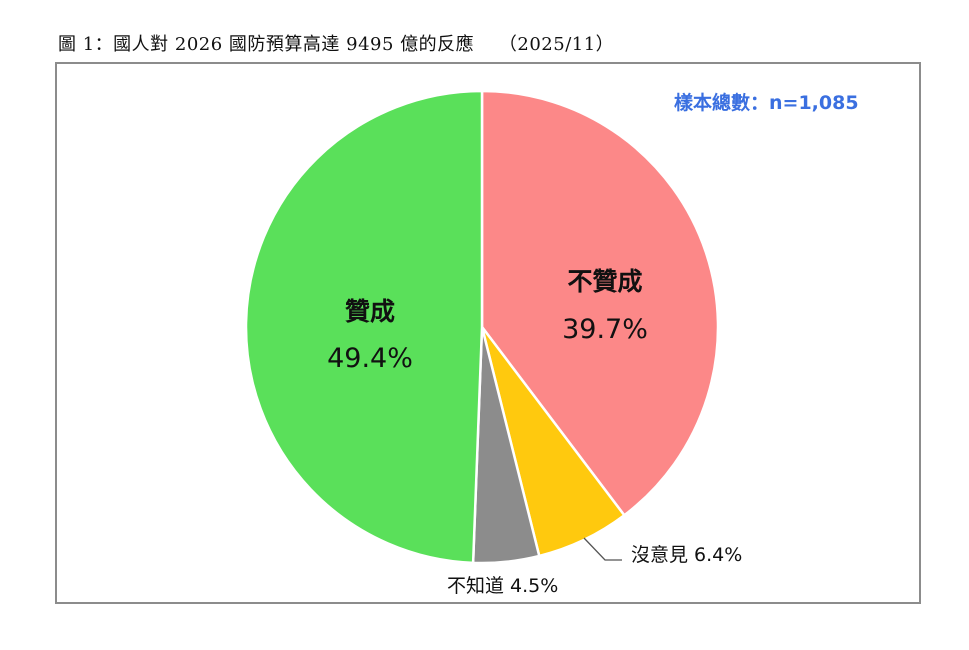  Describe the element at coordinates (605, 329) in the screenshot. I see `slice-label-disapprove-pct: 39.7%` at that location.